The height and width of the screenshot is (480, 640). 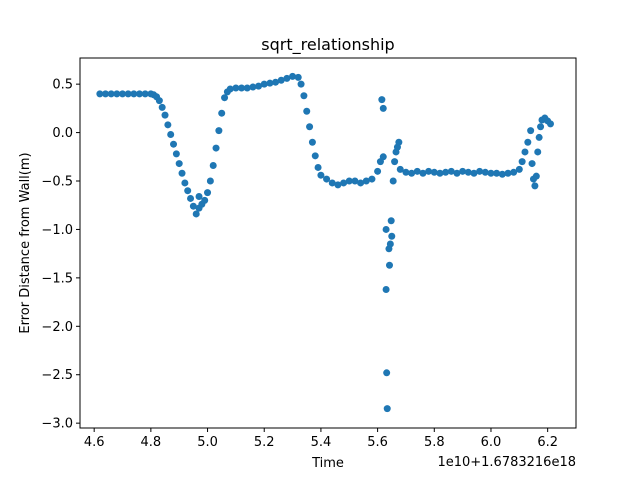 I want to click on y-tick-label: −1.5, so click(x=57, y=278).